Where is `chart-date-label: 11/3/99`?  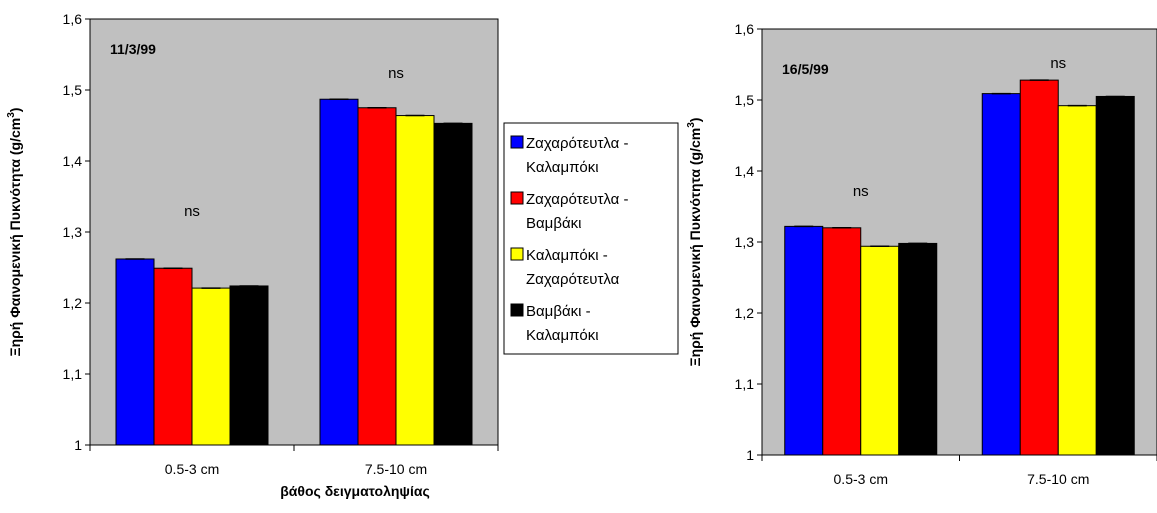
chart-date-label: 11/3/99 is located at coordinates (133, 49).